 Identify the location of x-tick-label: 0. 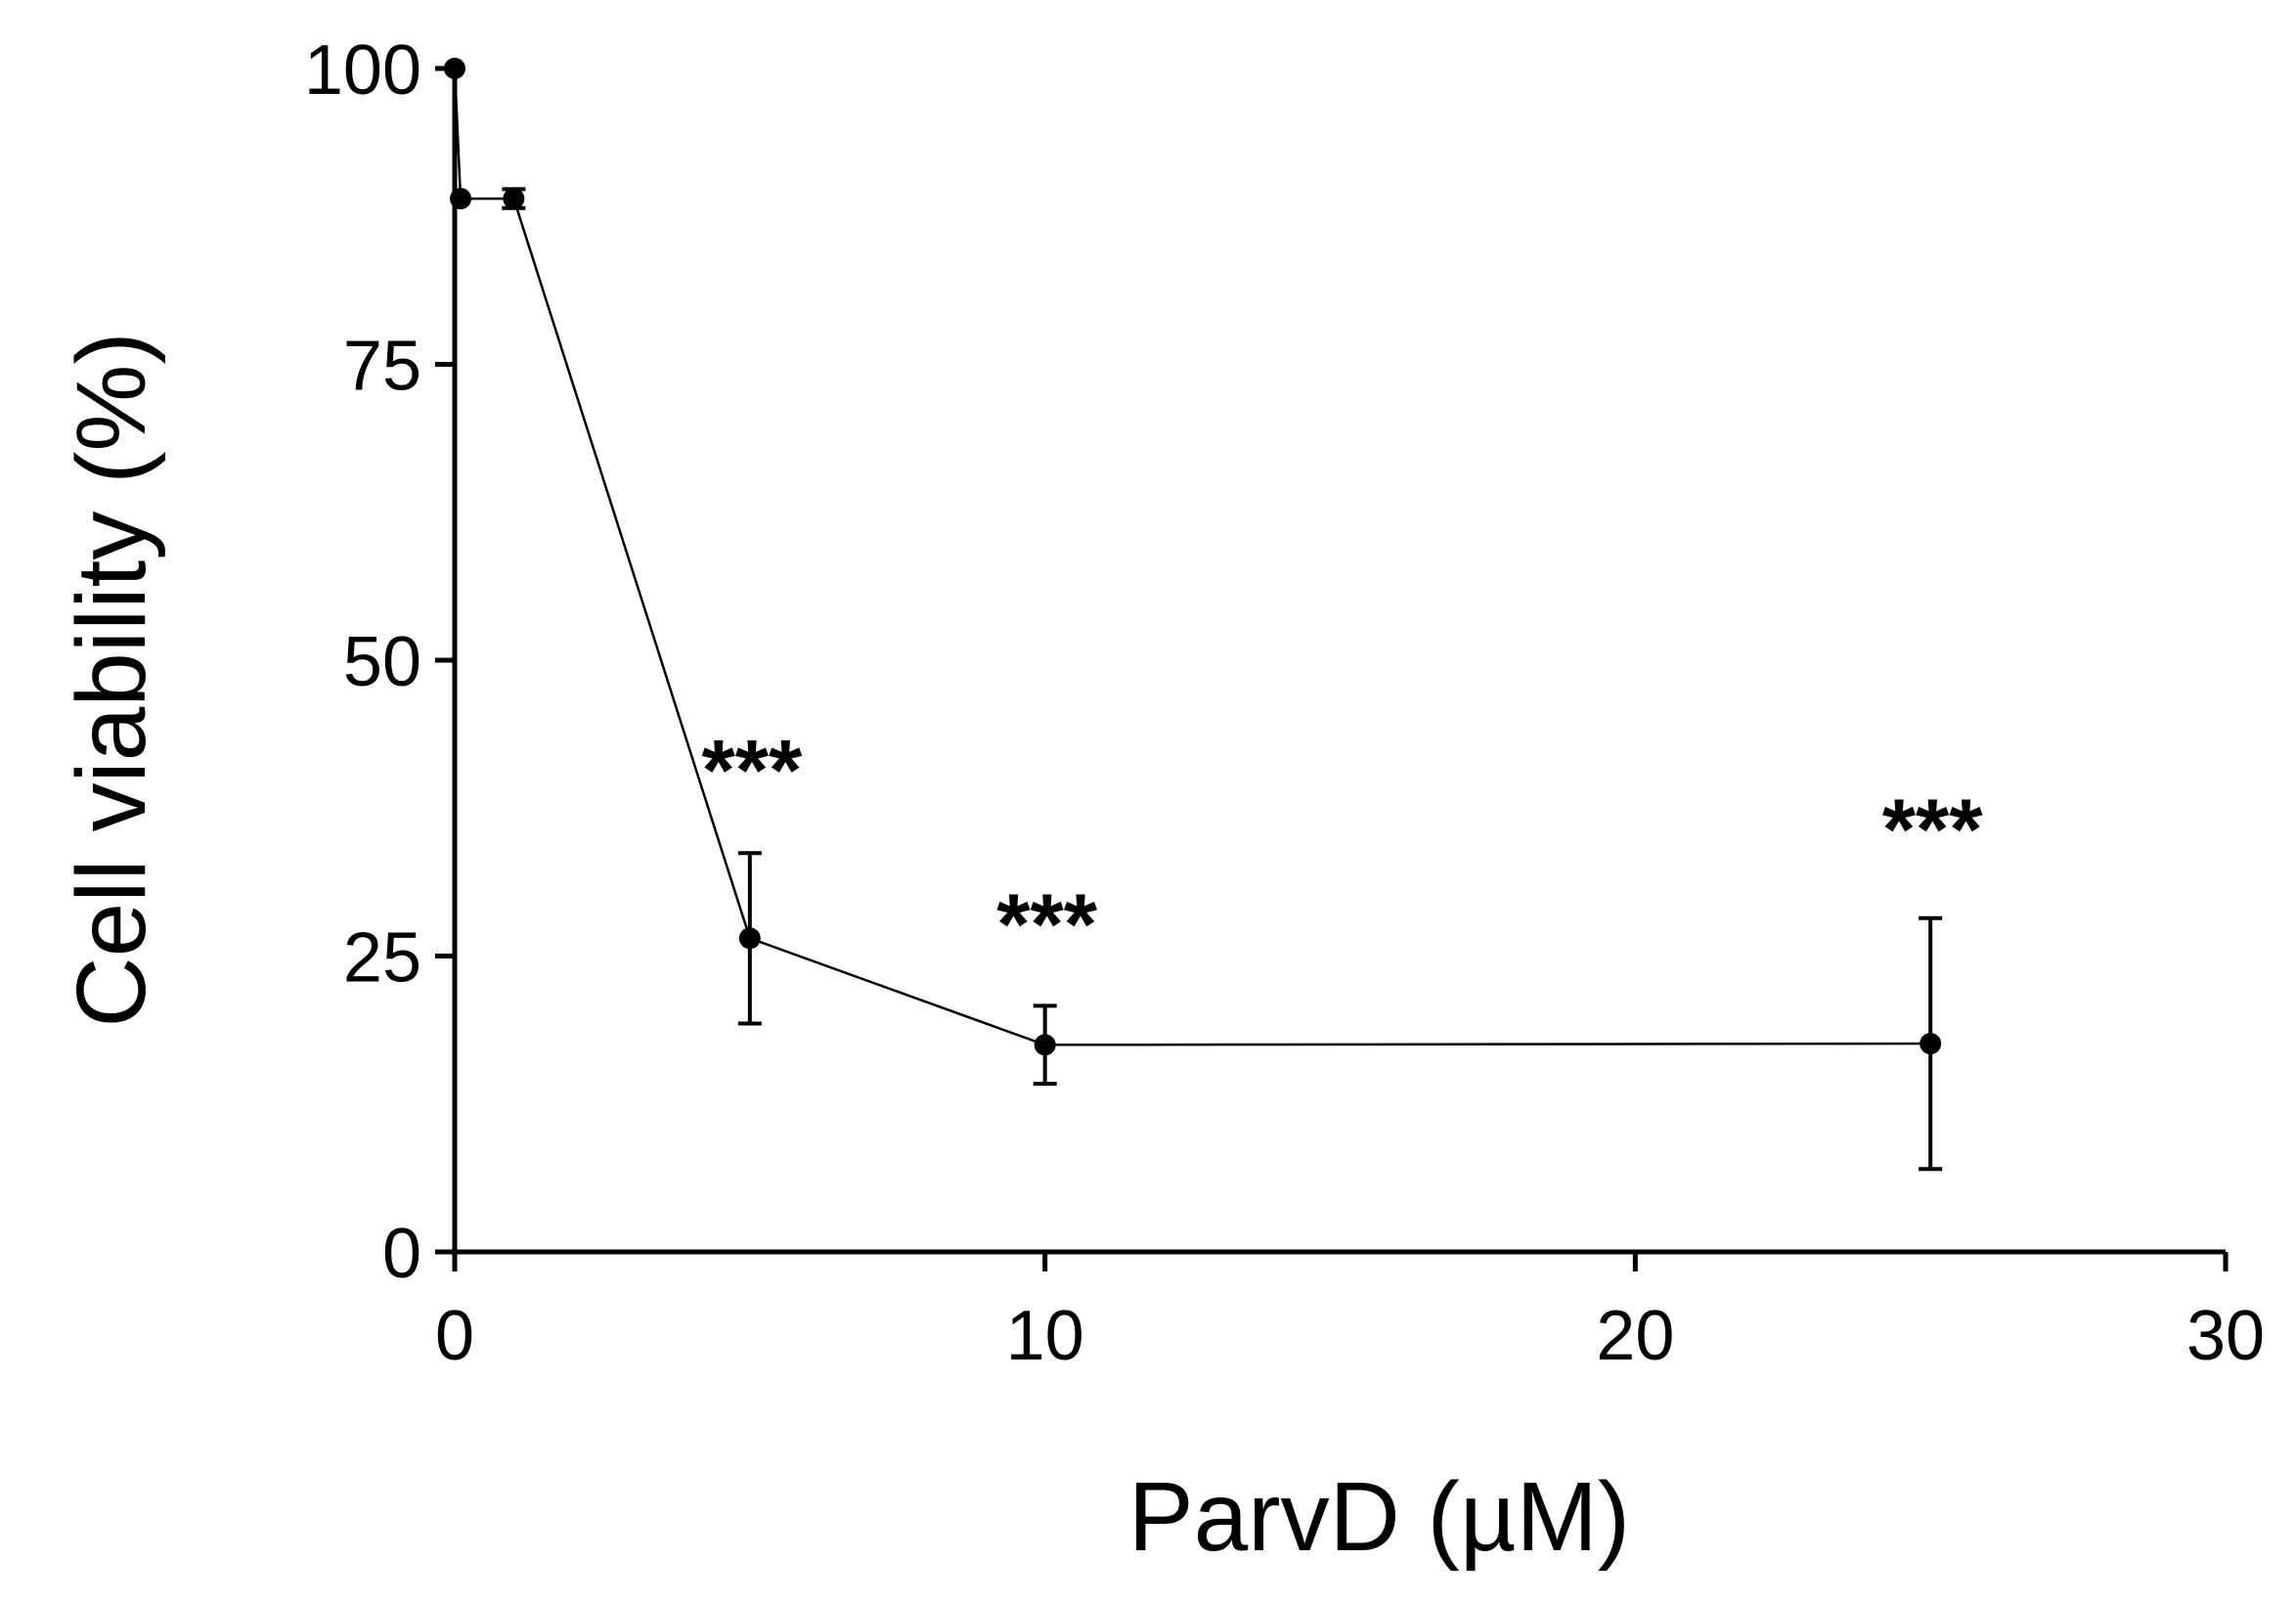
(454, 1336).